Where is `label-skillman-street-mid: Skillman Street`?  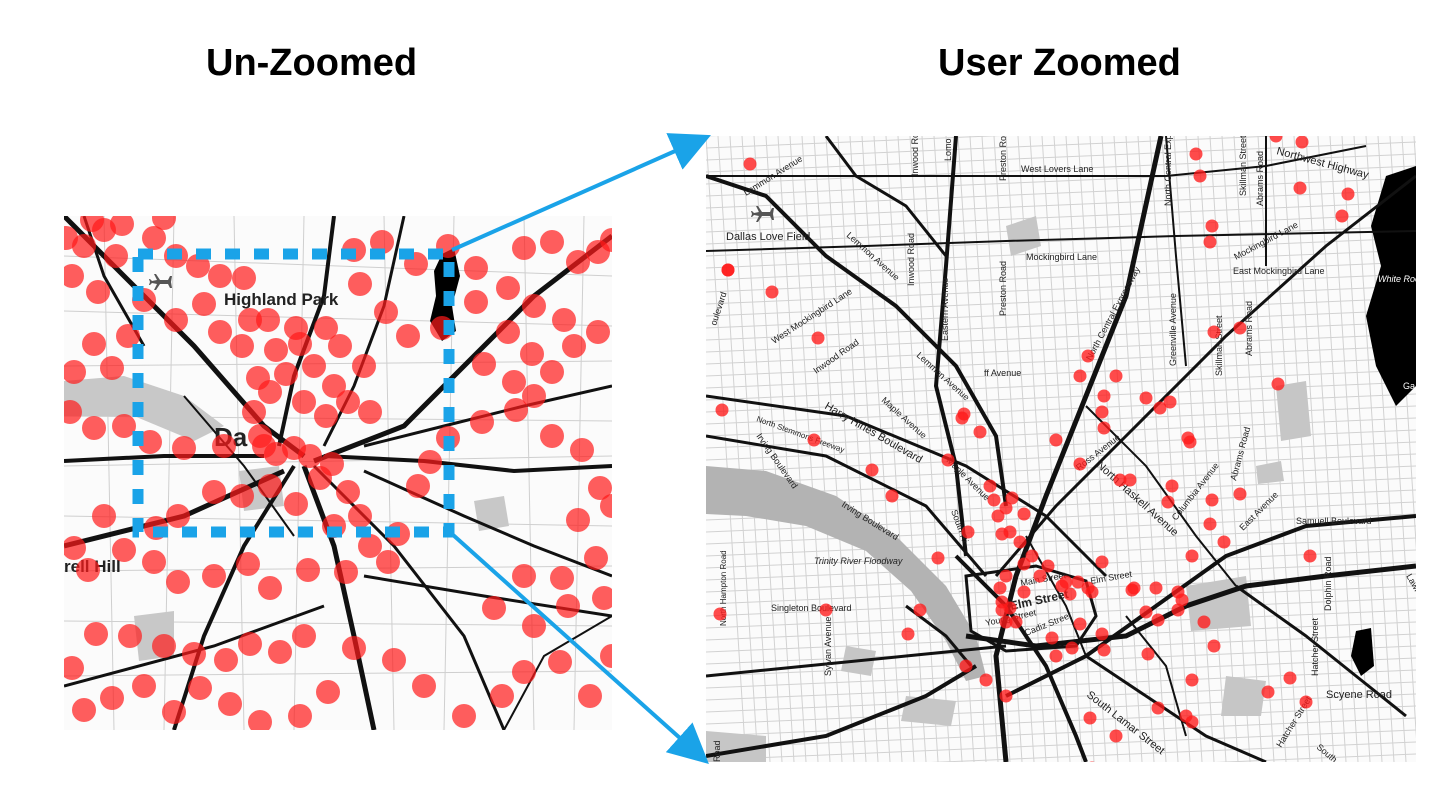
label-skillman-street-mid: Skillman Street is located at coordinates (1219, 345).